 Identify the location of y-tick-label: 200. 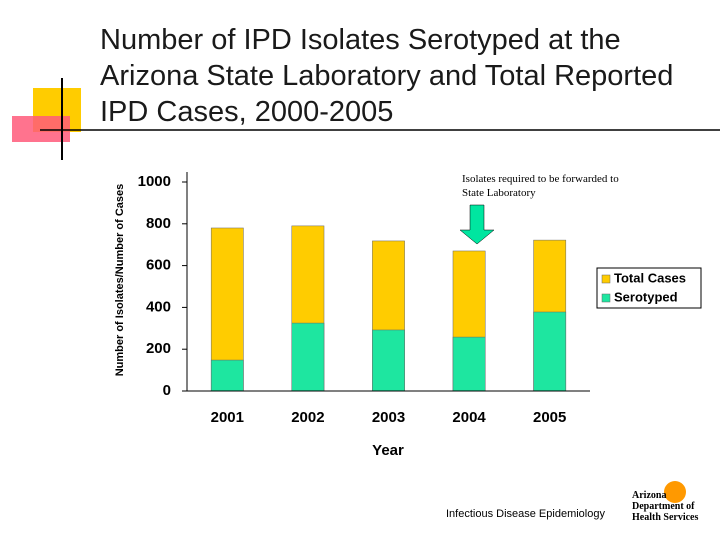
(158, 348).